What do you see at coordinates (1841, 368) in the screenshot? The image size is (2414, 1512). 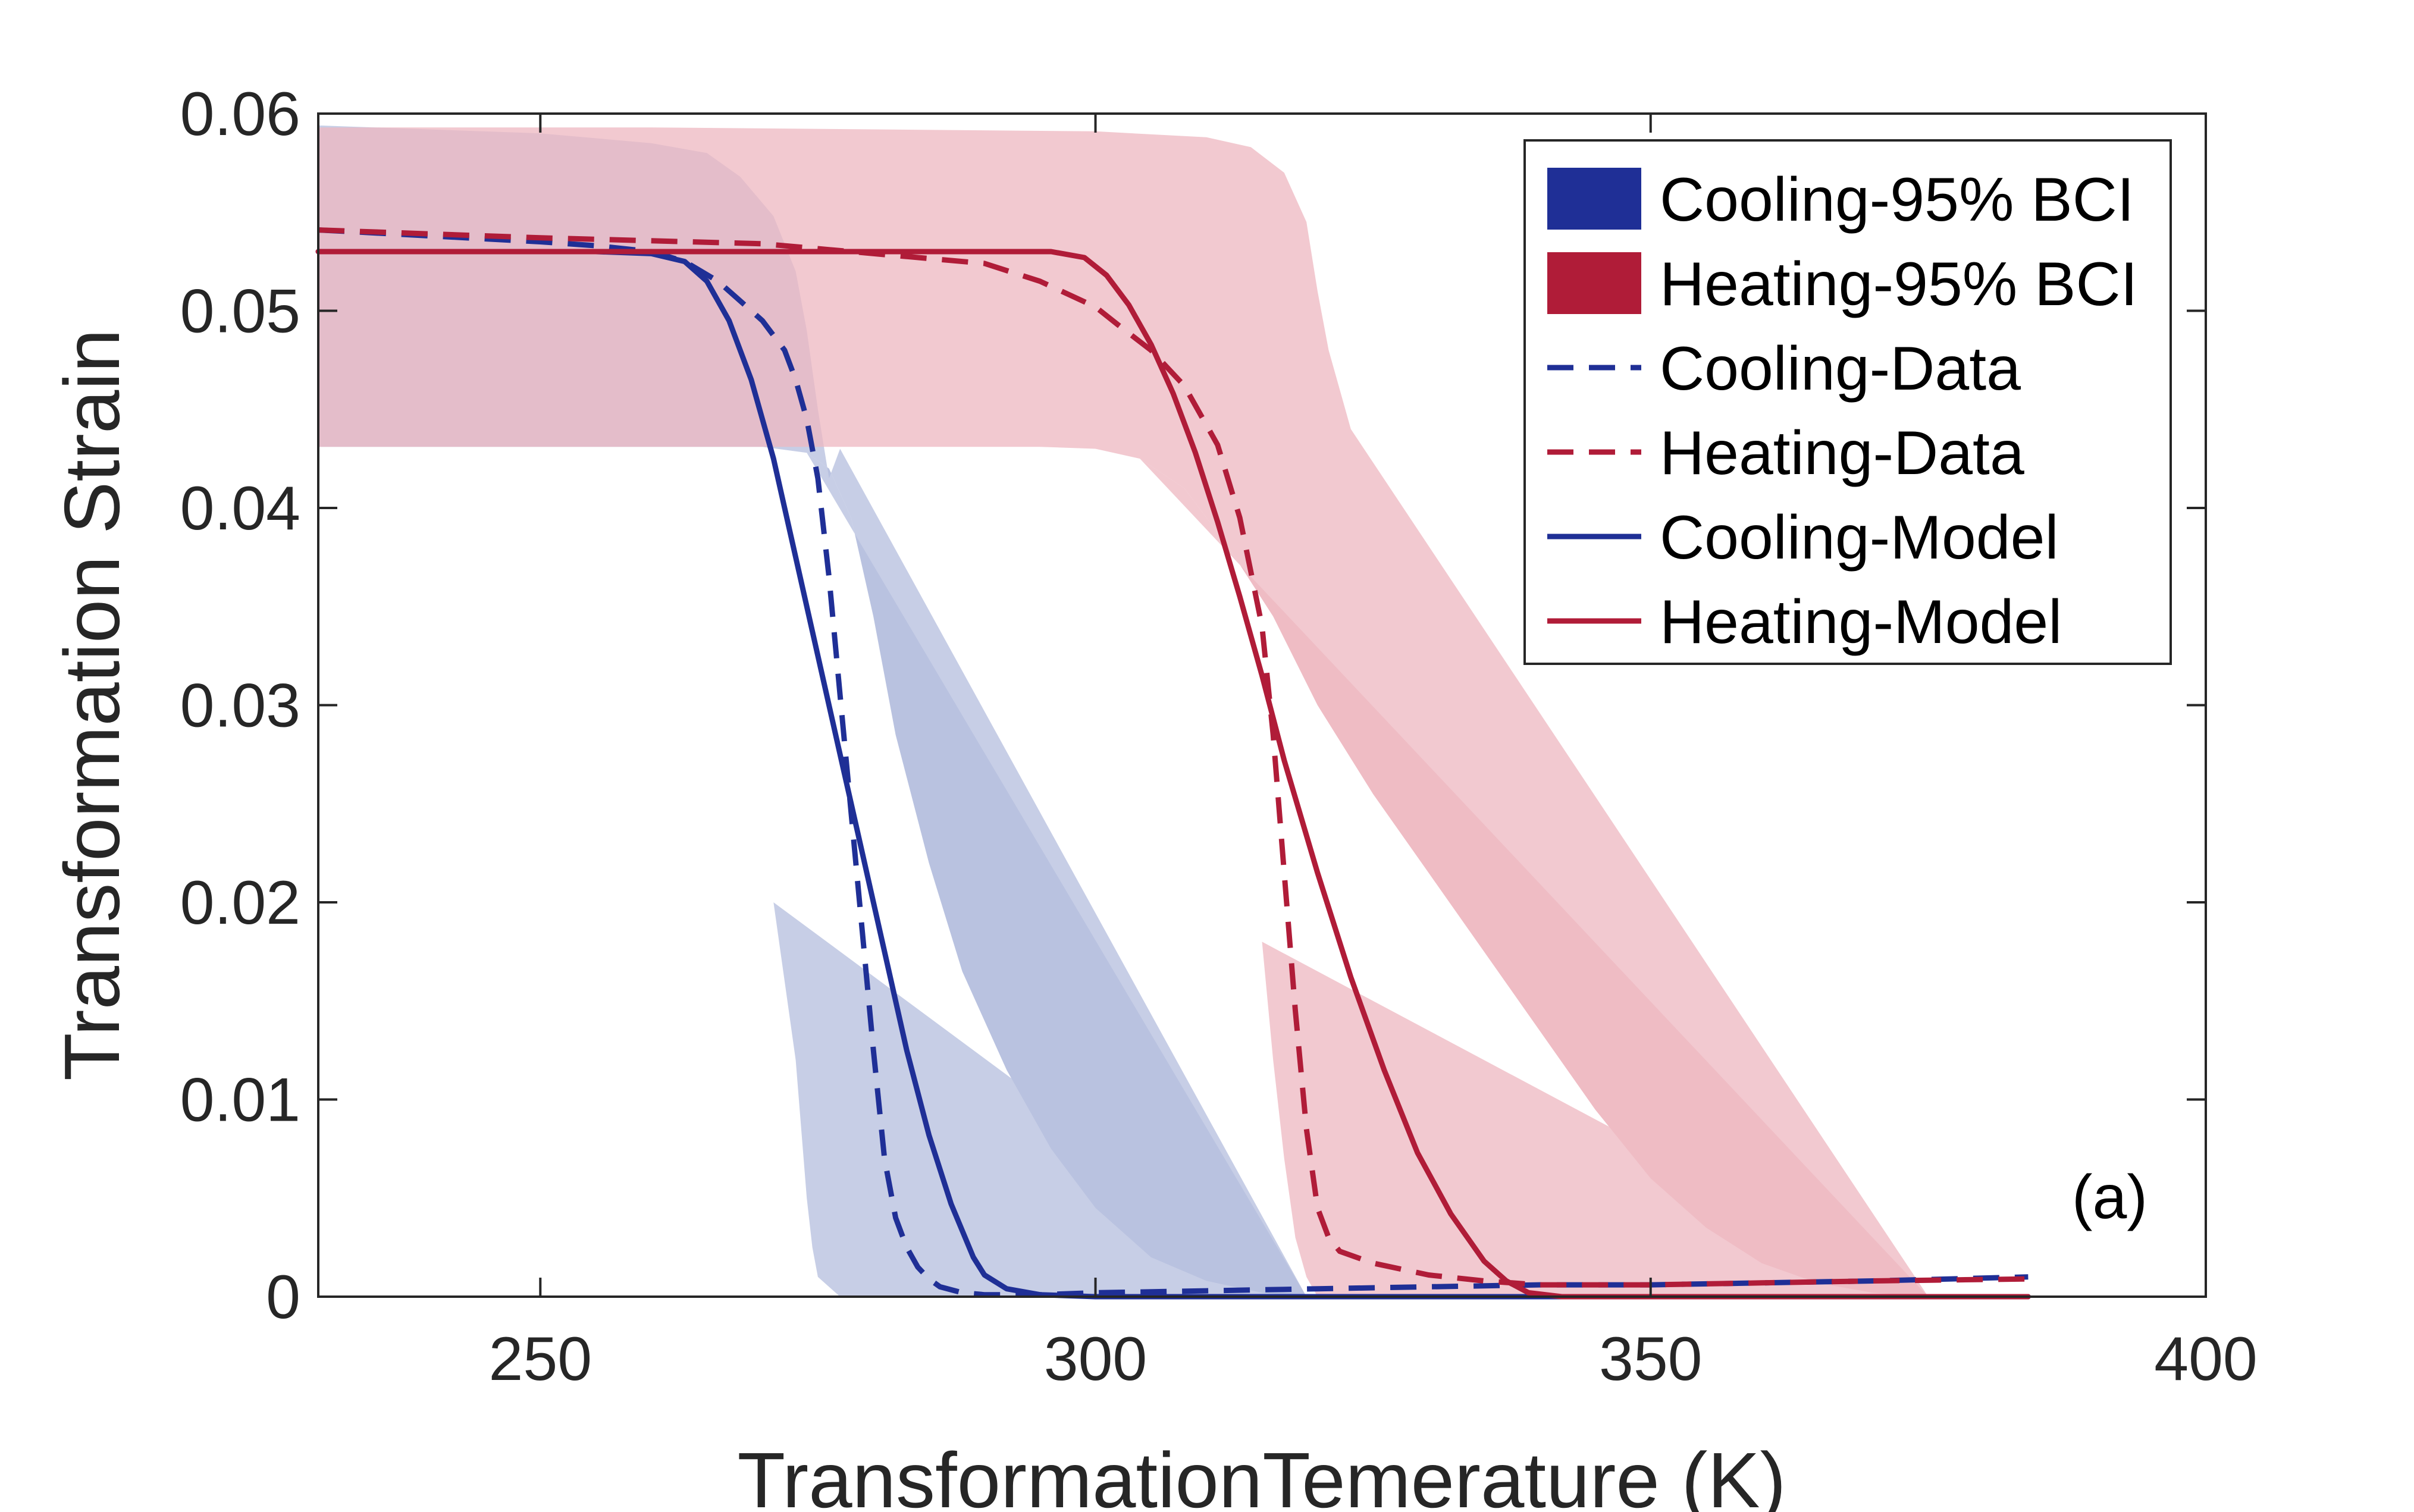 I see `legend-label: Cooling-Data` at bounding box center [1841, 368].